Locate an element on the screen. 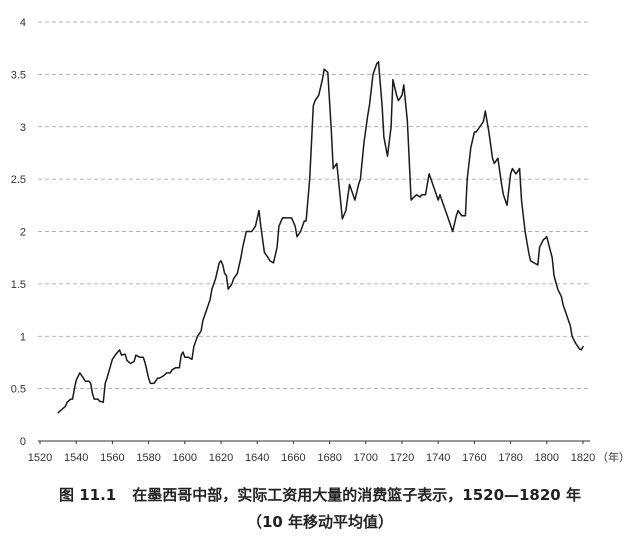  y-axis-ticks: 0 0.5 1 1.5 2 2.5 3 3.5 4 is located at coordinates (18, 232).